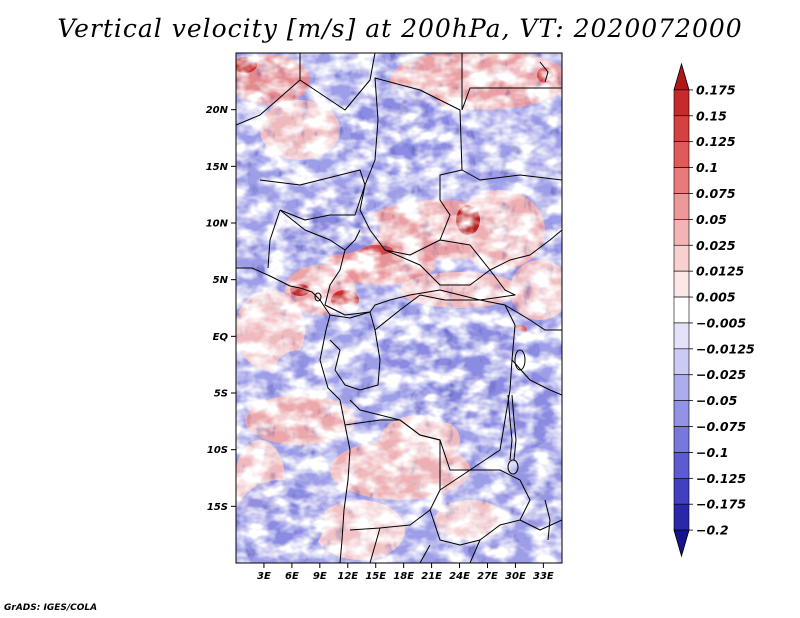  I want to click on lat-tick-label: EQ, so click(221, 337).